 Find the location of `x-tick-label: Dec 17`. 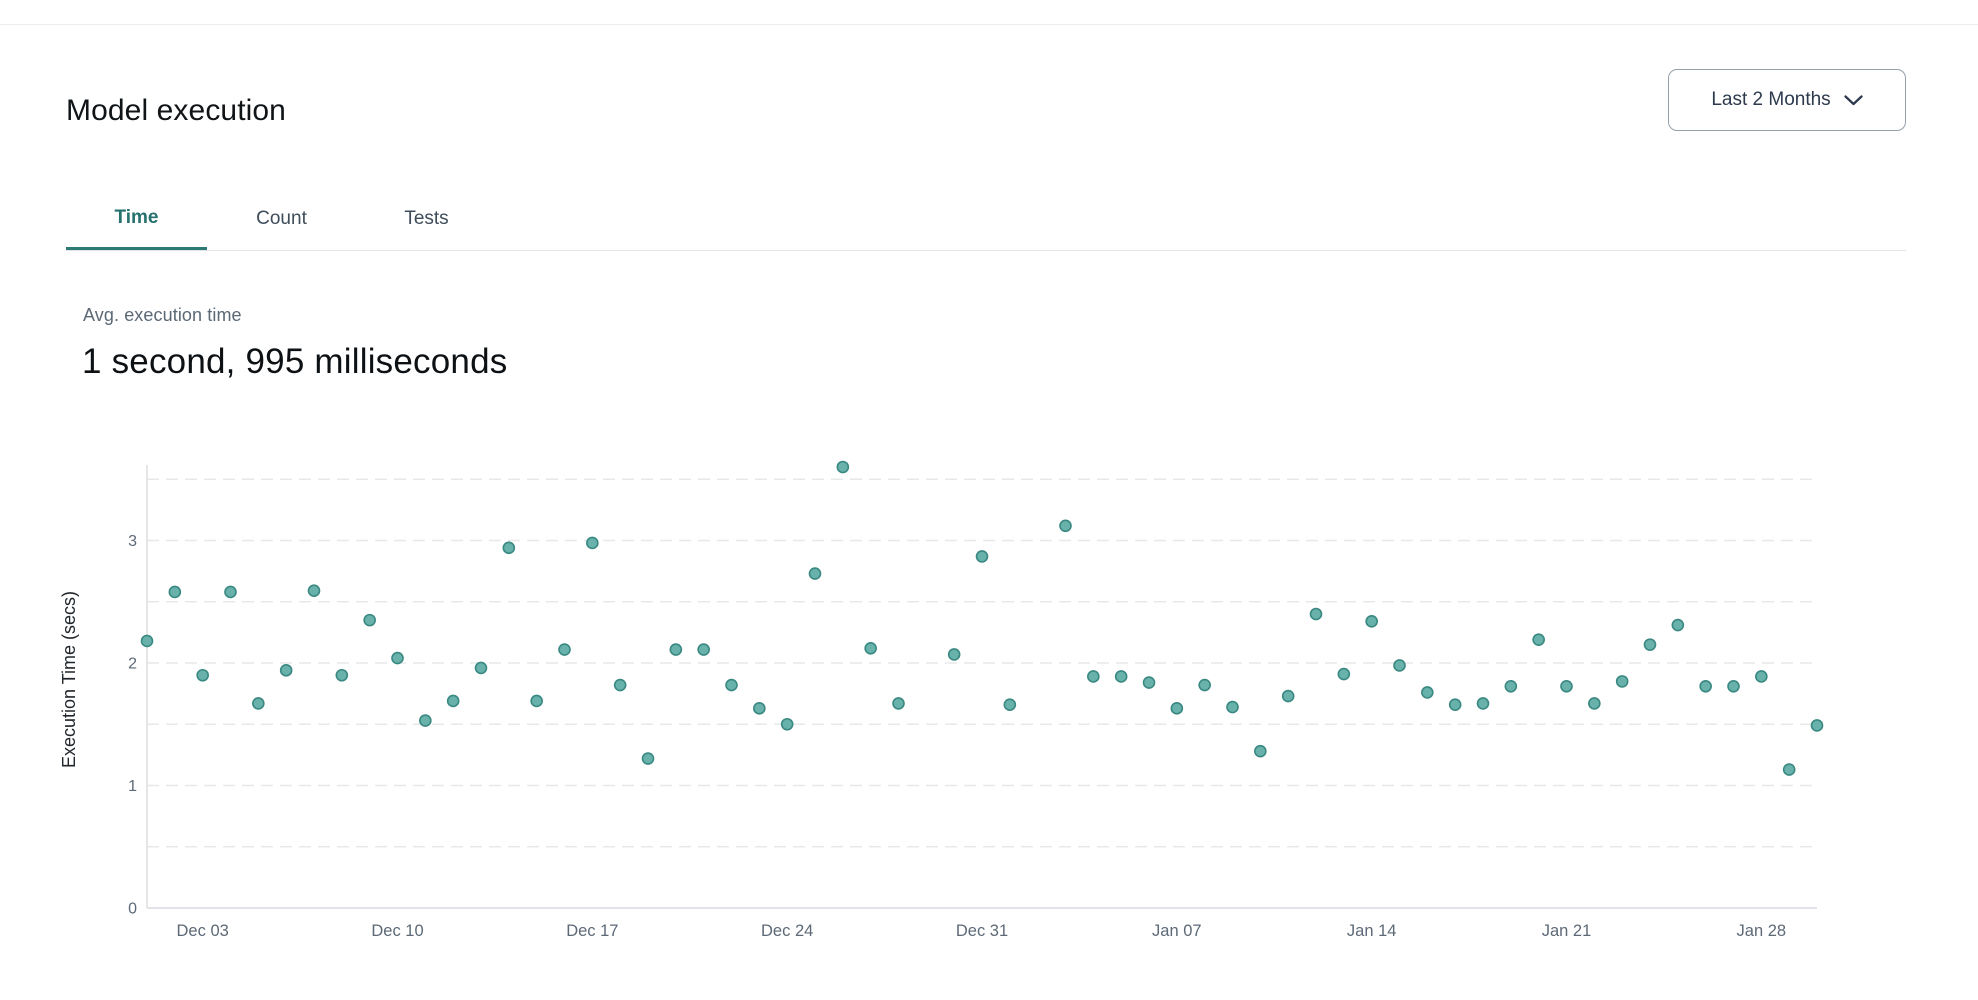

x-tick-label: Dec 17 is located at coordinates (592, 931).